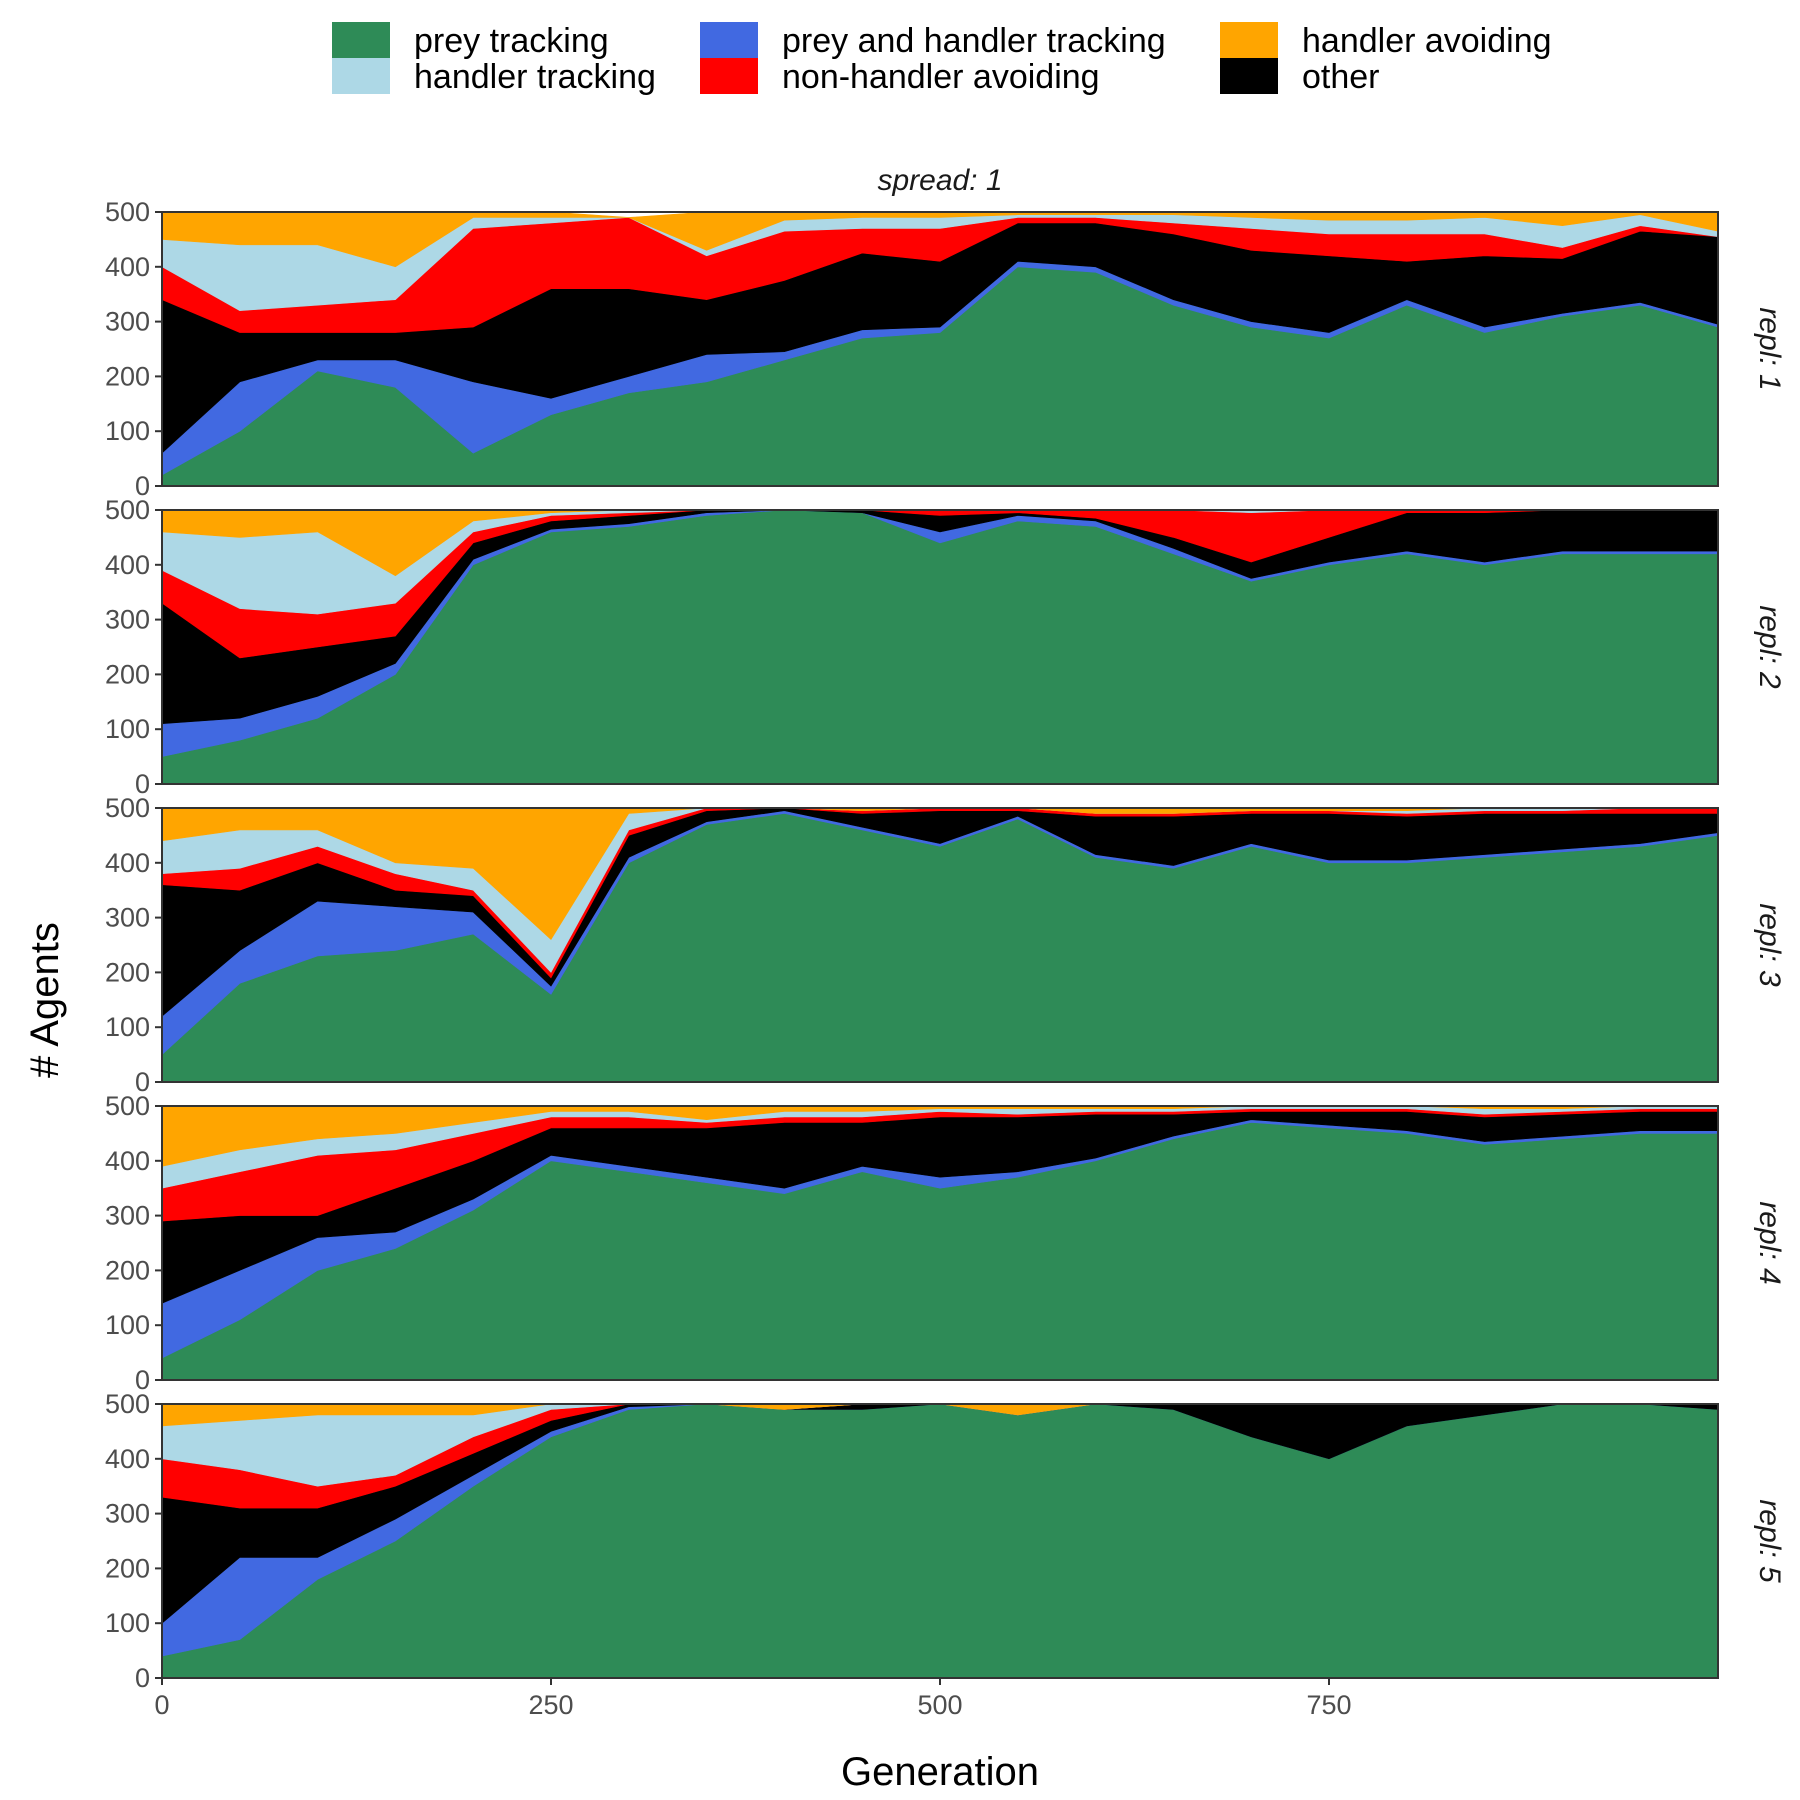  I want to click on x-tick-label: 250, so click(550, 1705).